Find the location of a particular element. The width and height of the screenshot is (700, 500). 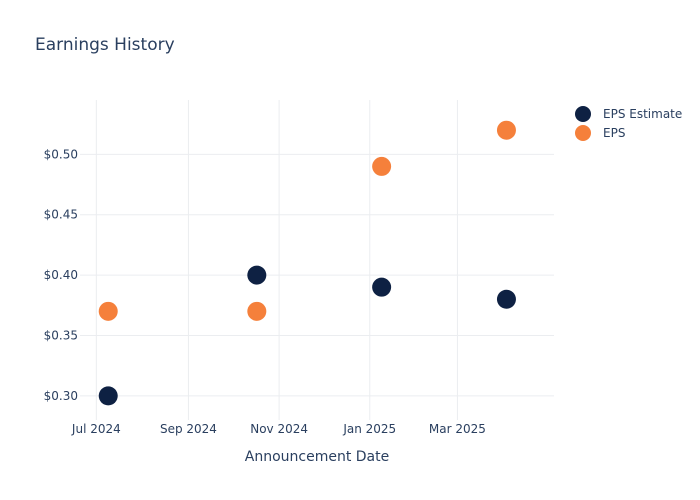

x-tick-label: Jan 2025 is located at coordinates (369, 429).